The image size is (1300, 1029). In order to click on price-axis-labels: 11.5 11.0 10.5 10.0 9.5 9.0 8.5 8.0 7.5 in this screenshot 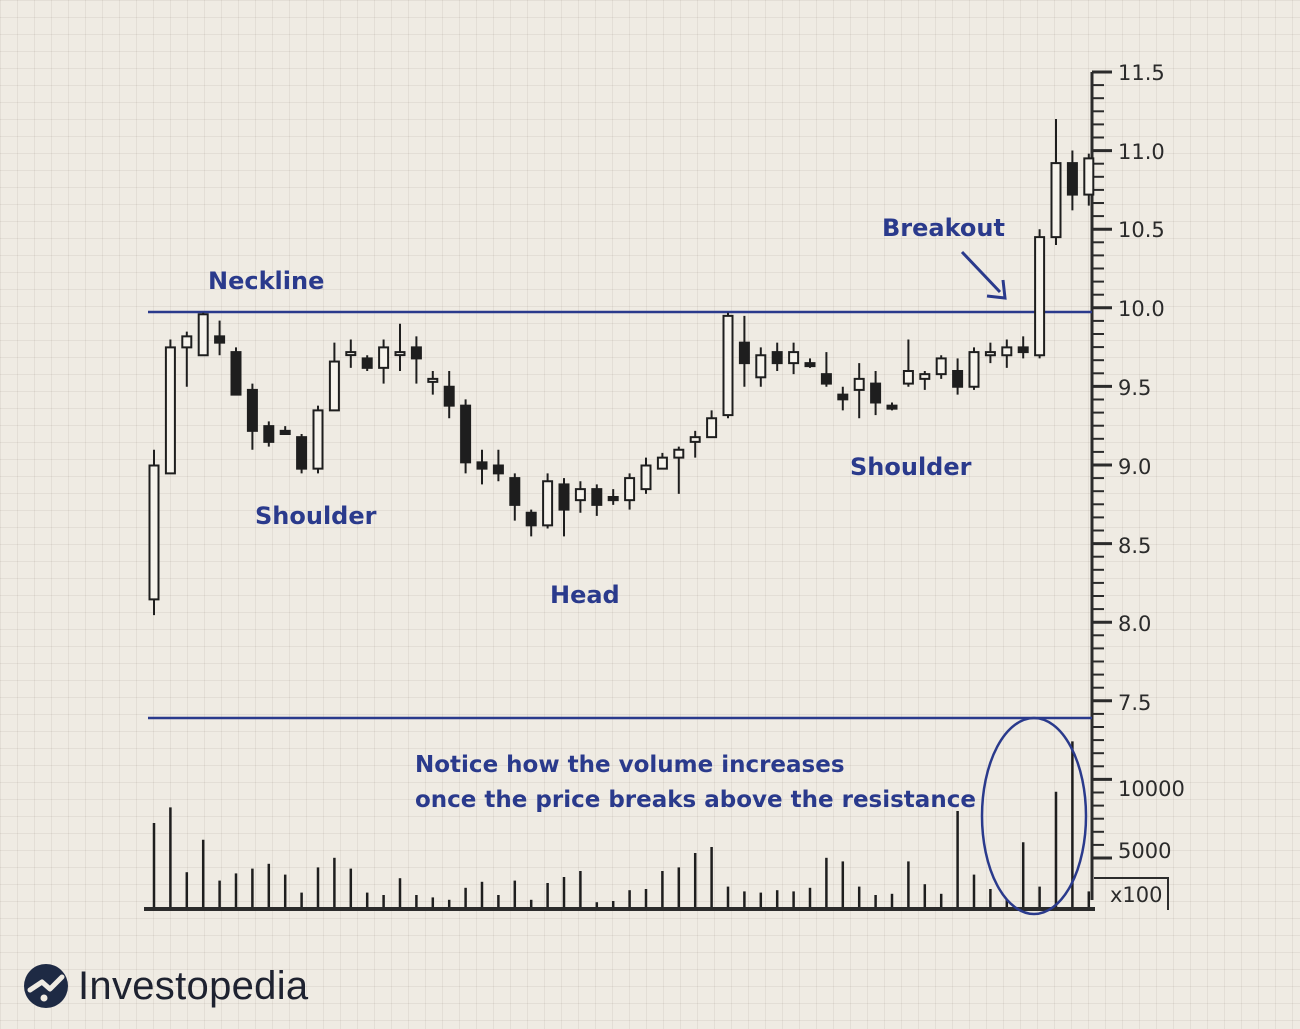, I will do `click(1141, 388)`.